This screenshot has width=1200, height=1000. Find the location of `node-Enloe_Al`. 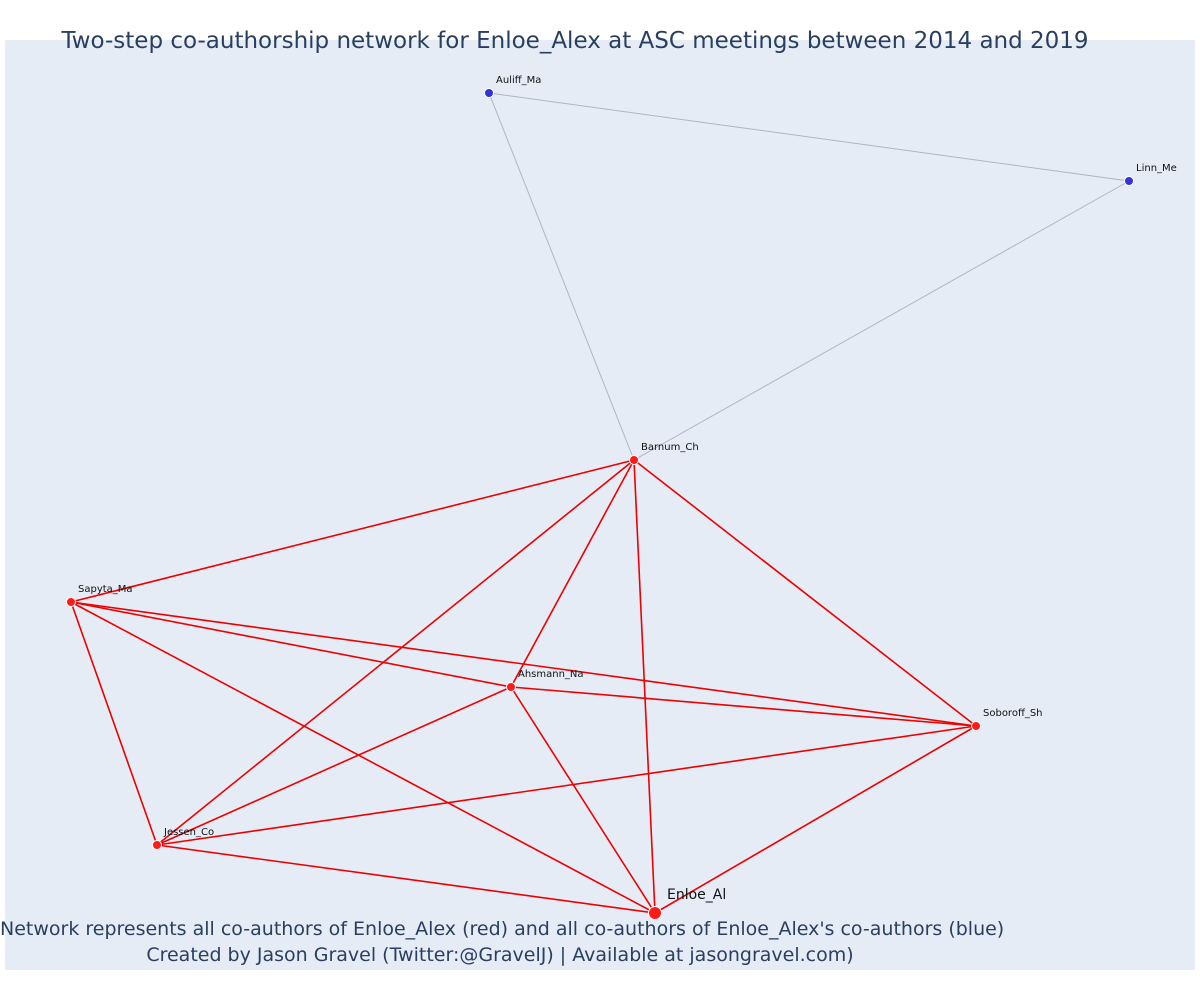

node-Enloe_Al is located at coordinates (655, 913).